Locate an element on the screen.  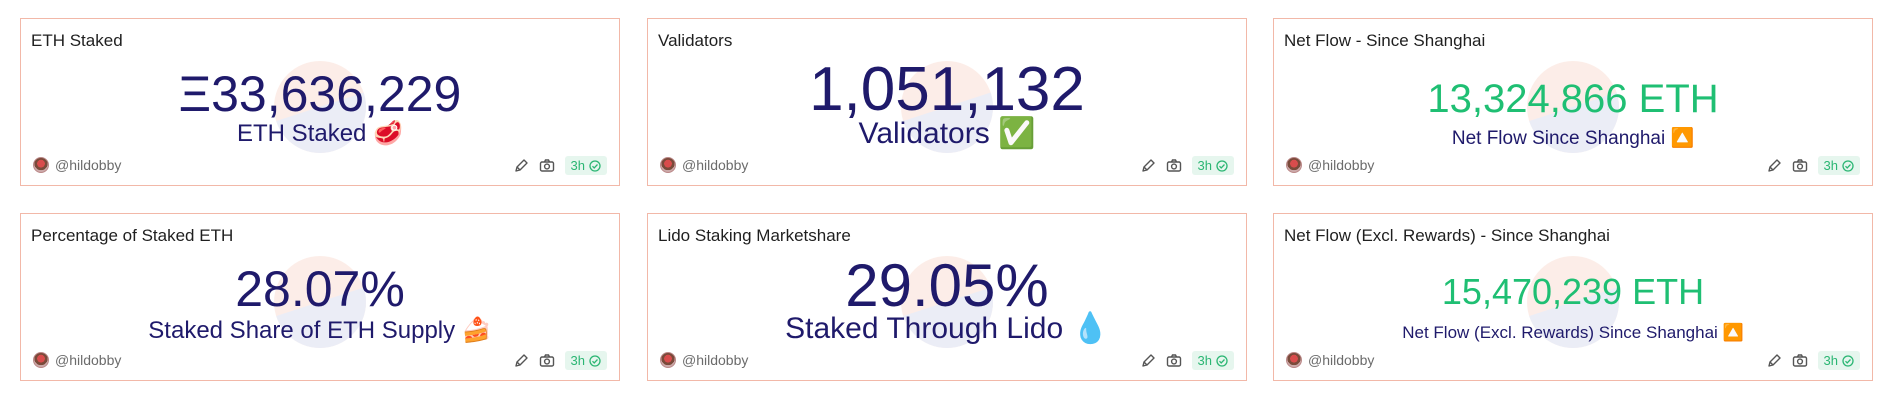
counter-value: 29.05% is located at coordinates (947, 285).